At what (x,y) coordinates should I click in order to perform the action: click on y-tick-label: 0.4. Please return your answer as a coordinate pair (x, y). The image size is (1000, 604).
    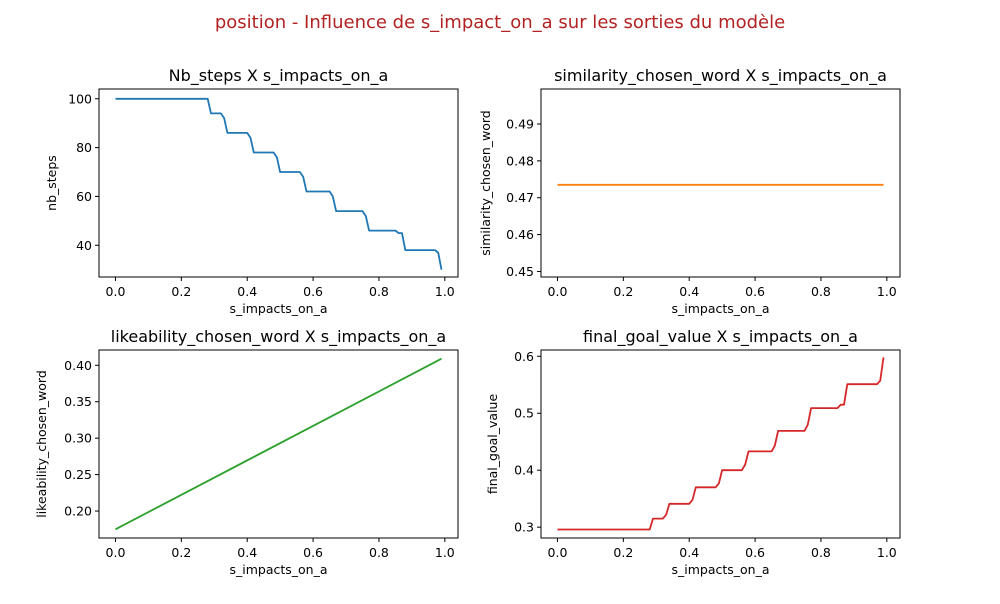
    Looking at the image, I should click on (524, 470).